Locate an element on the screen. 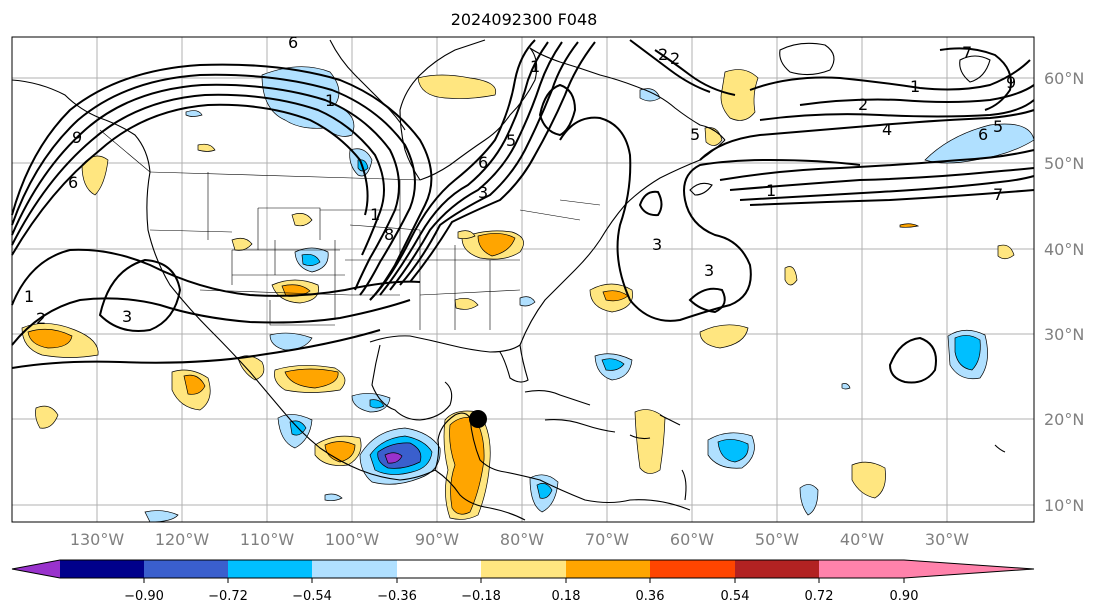  lat-label: 20°N is located at coordinates (1064, 419).